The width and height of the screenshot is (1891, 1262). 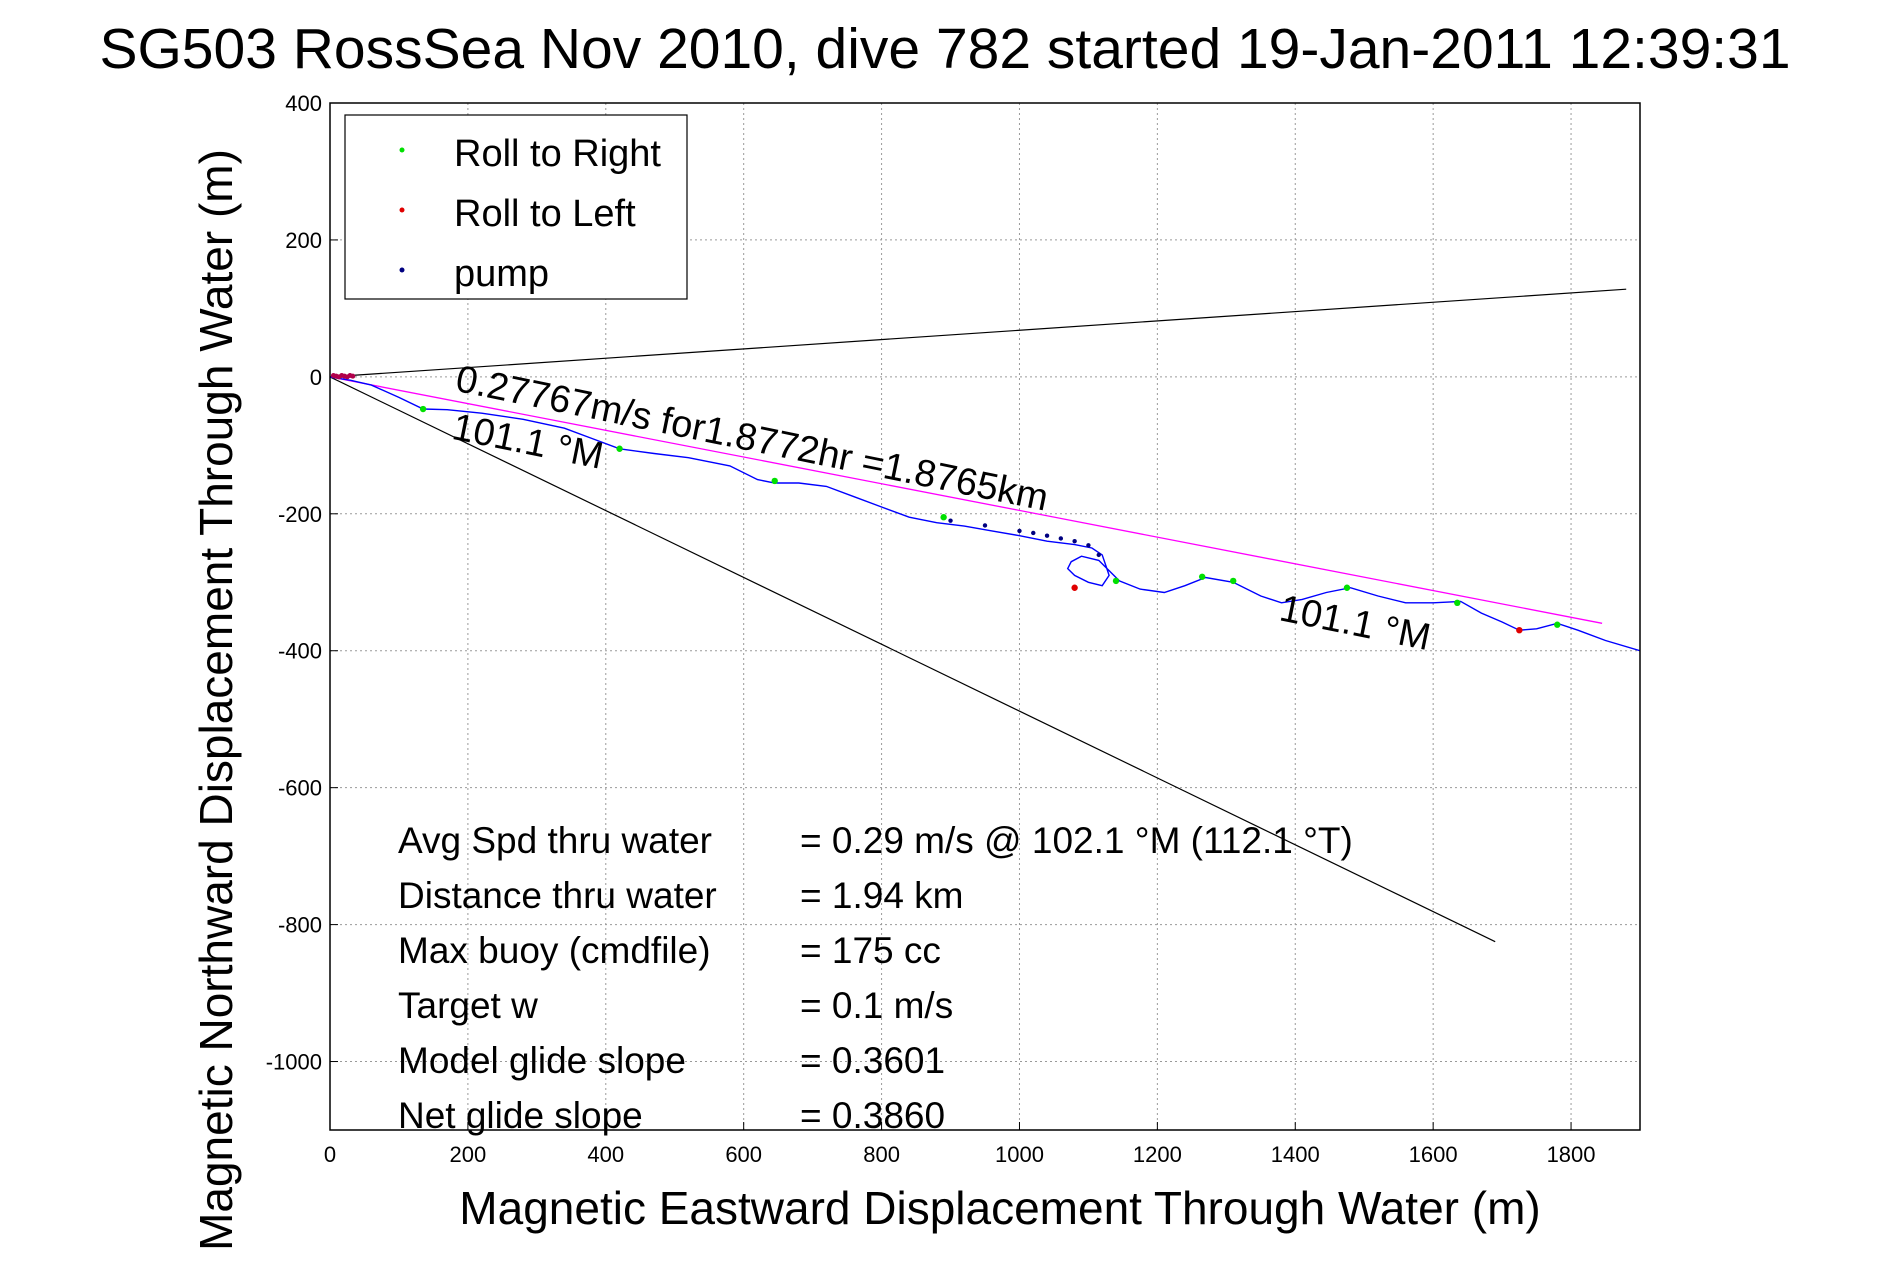 I want to click on y-tick-label: 200, so click(x=303, y=240).